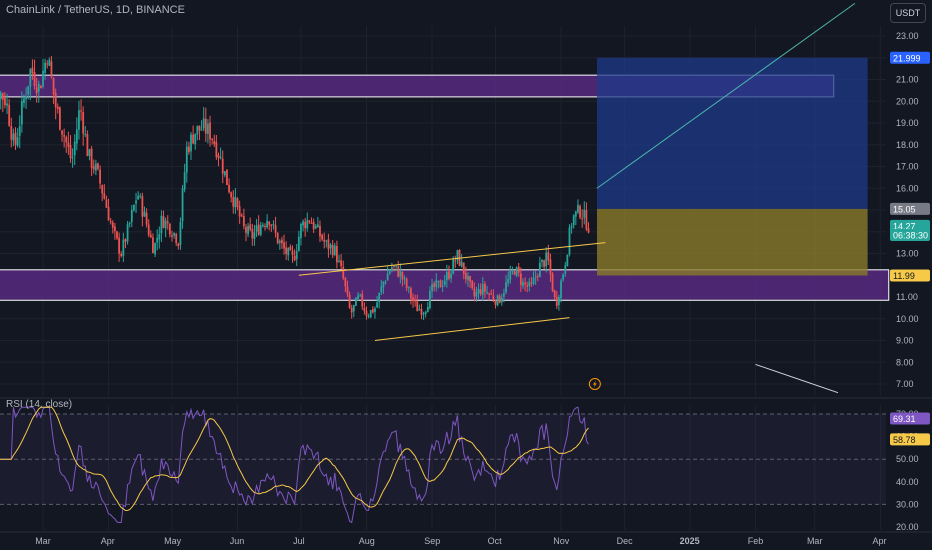  What do you see at coordinates (726, 95) in the screenshot?
I see `projection-line` at bounding box center [726, 95].